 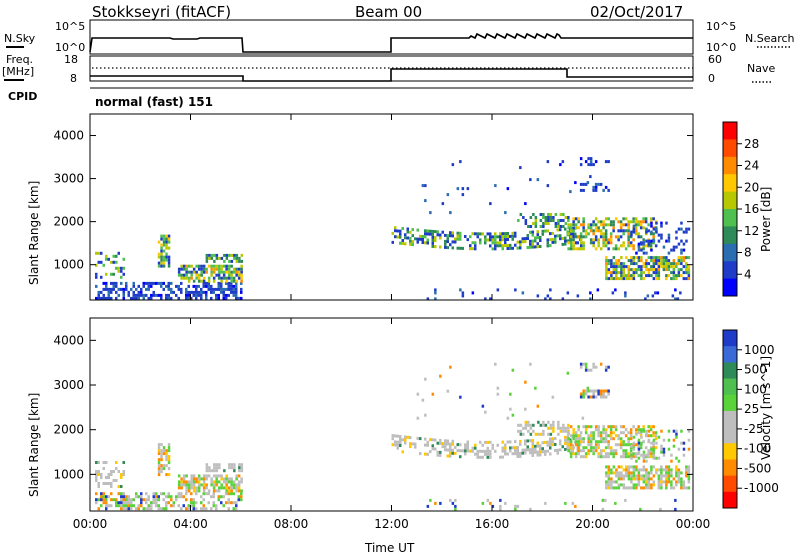 What do you see at coordinates (71, 59) in the screenshot?
I see `freq-tick-top: 18` at bounding box center [71, 59].